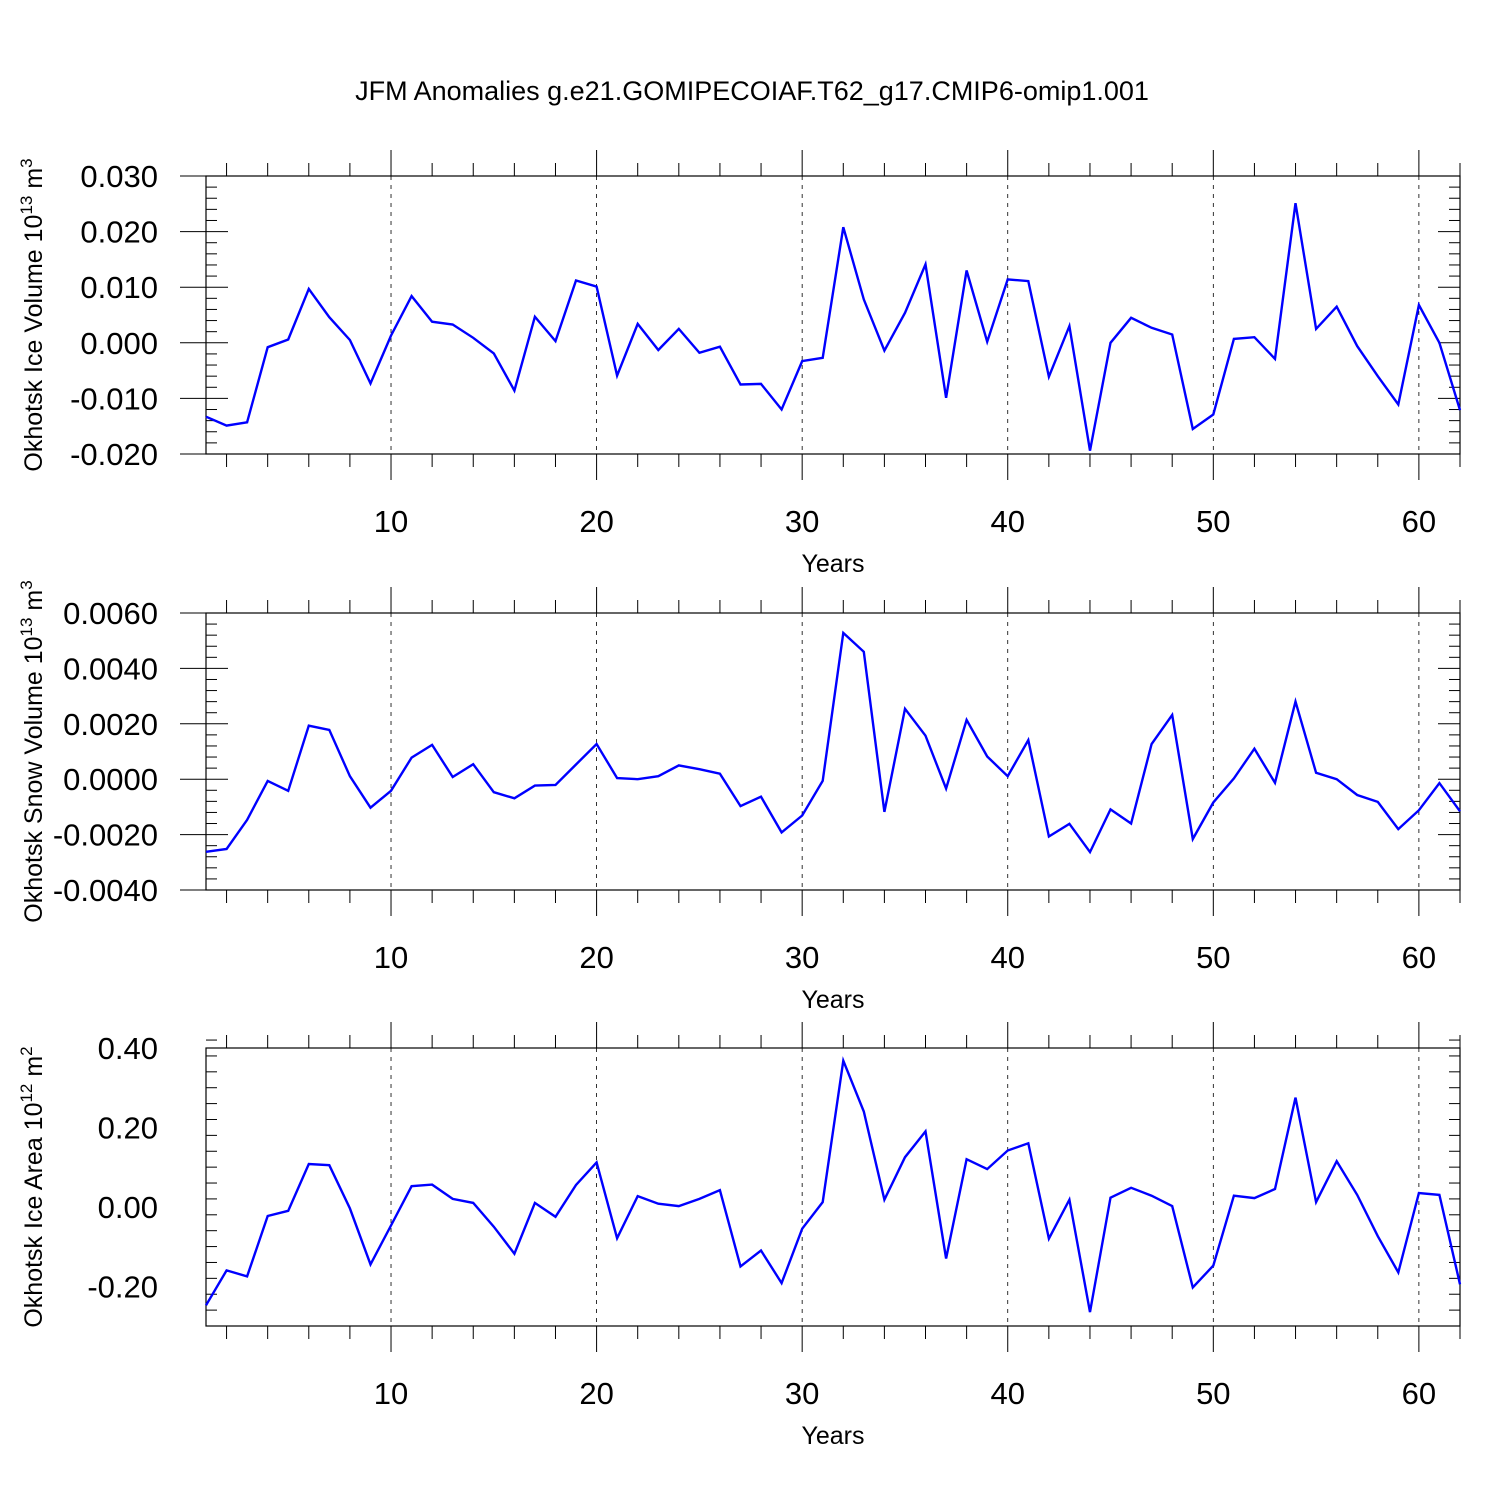 This screenshot has width=1500, height=1500. I want to click on y-tick-label: 0.20, so click(128, 1127).